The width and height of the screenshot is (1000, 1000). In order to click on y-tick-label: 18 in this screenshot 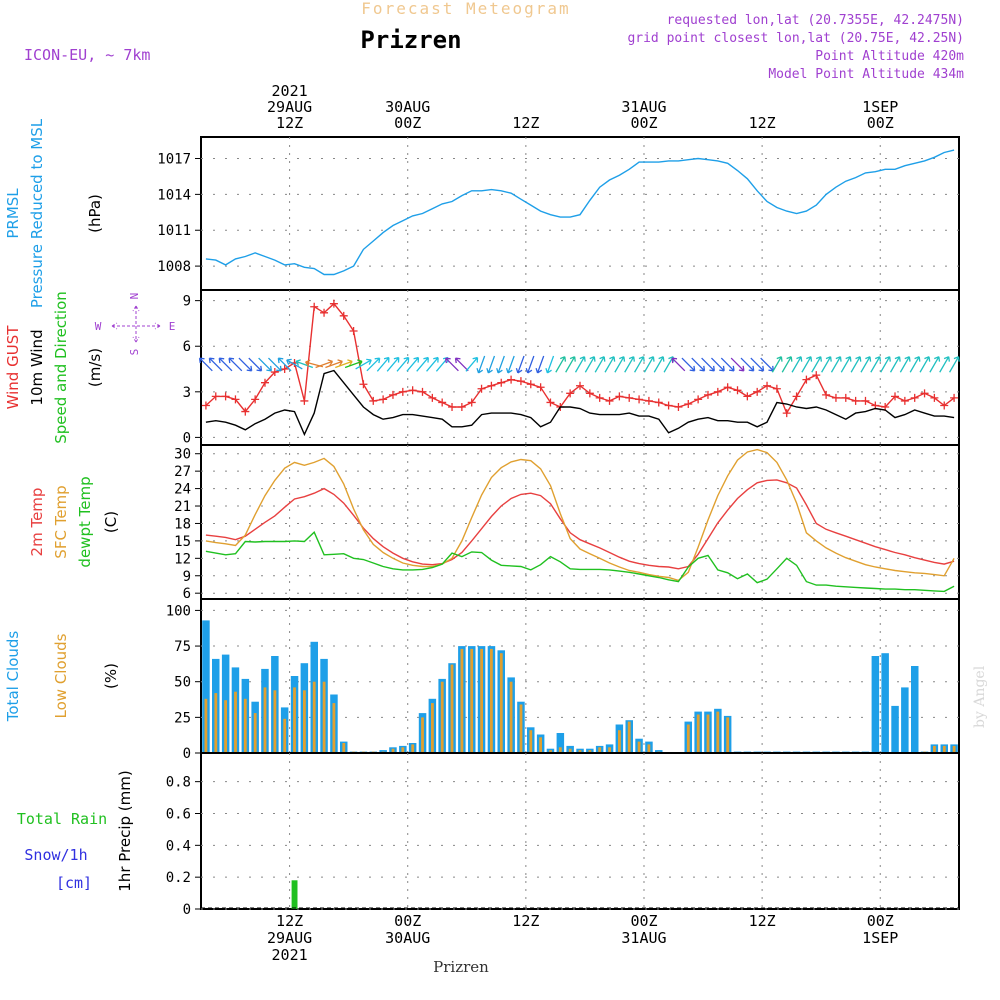, I will do `click(182, 524)`.